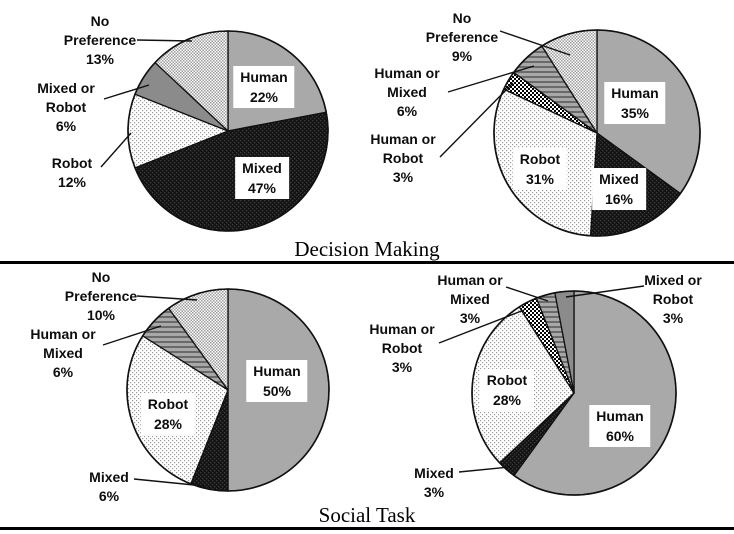 This screenshot has height=534, width=734. I want to click on st-right-label-mixed-or-robot: Mixed or Robot 3%, so click(673, 299).